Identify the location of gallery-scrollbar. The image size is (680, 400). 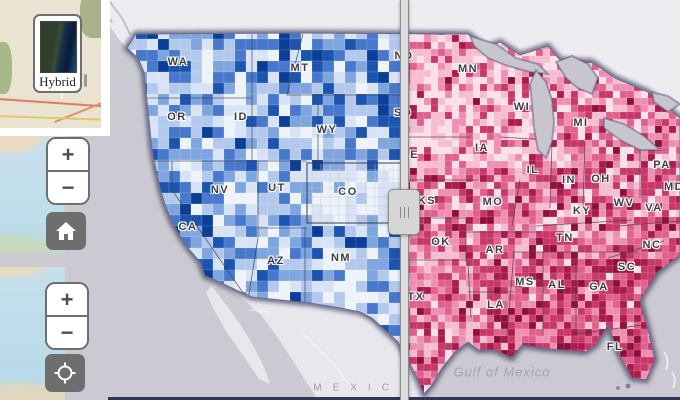
(85, 80).